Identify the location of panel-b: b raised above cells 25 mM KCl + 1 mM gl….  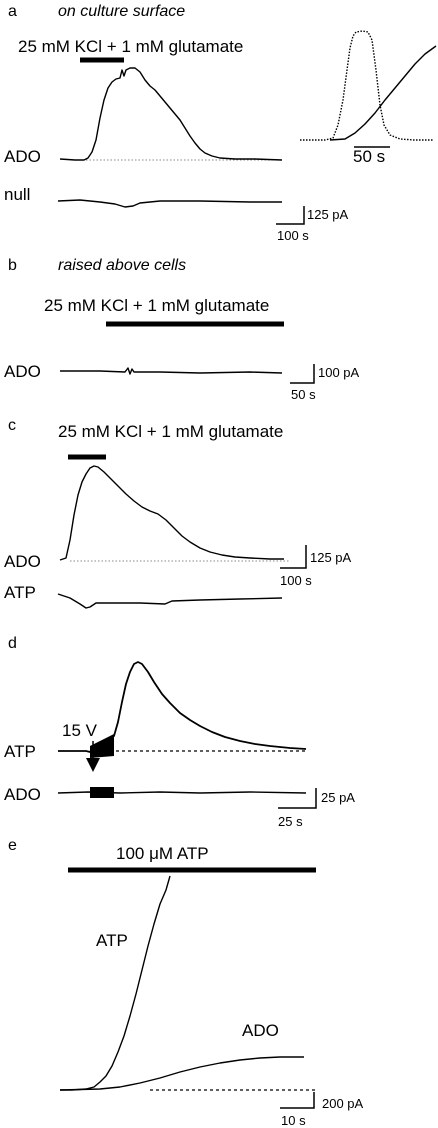
(182, 329).